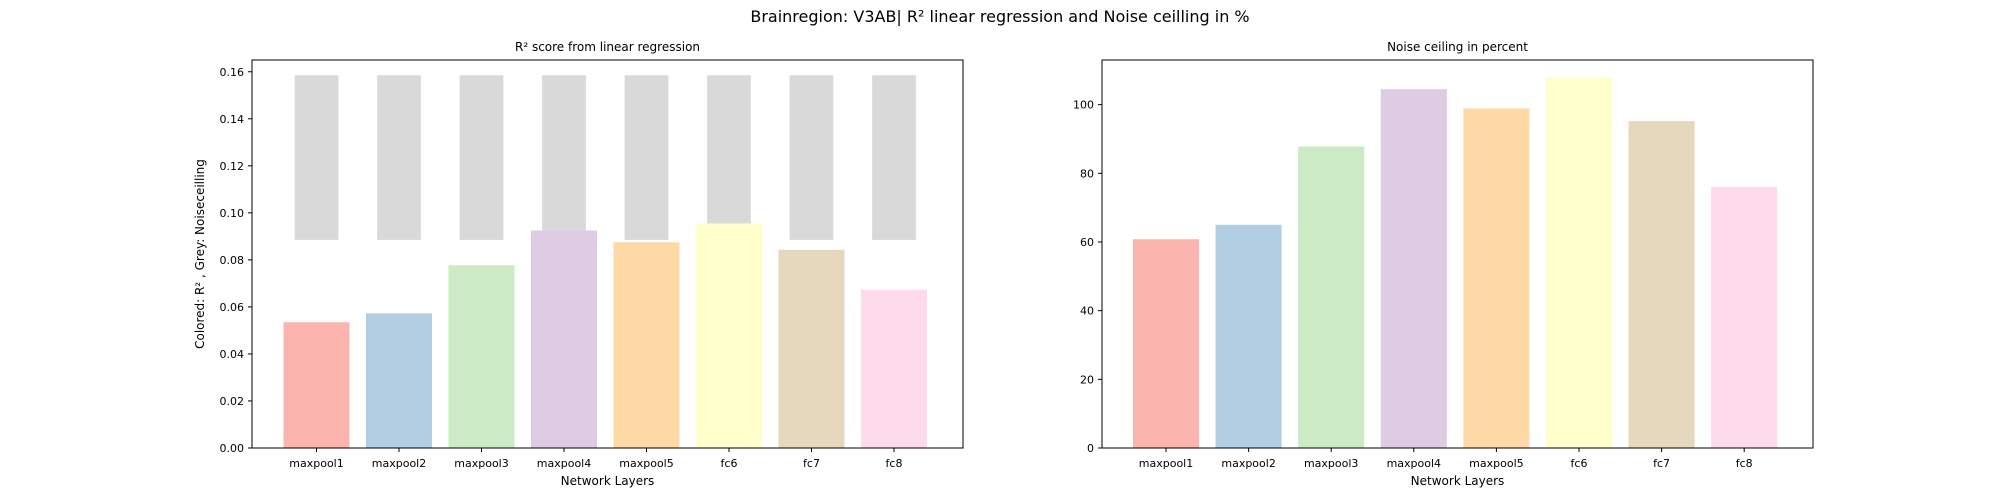 The image size is (2000, 500). What do you see at coordinates (1083, 105) in the screenshot?
I see `y-tick-label: 100` at bounding box center [1083, 105].